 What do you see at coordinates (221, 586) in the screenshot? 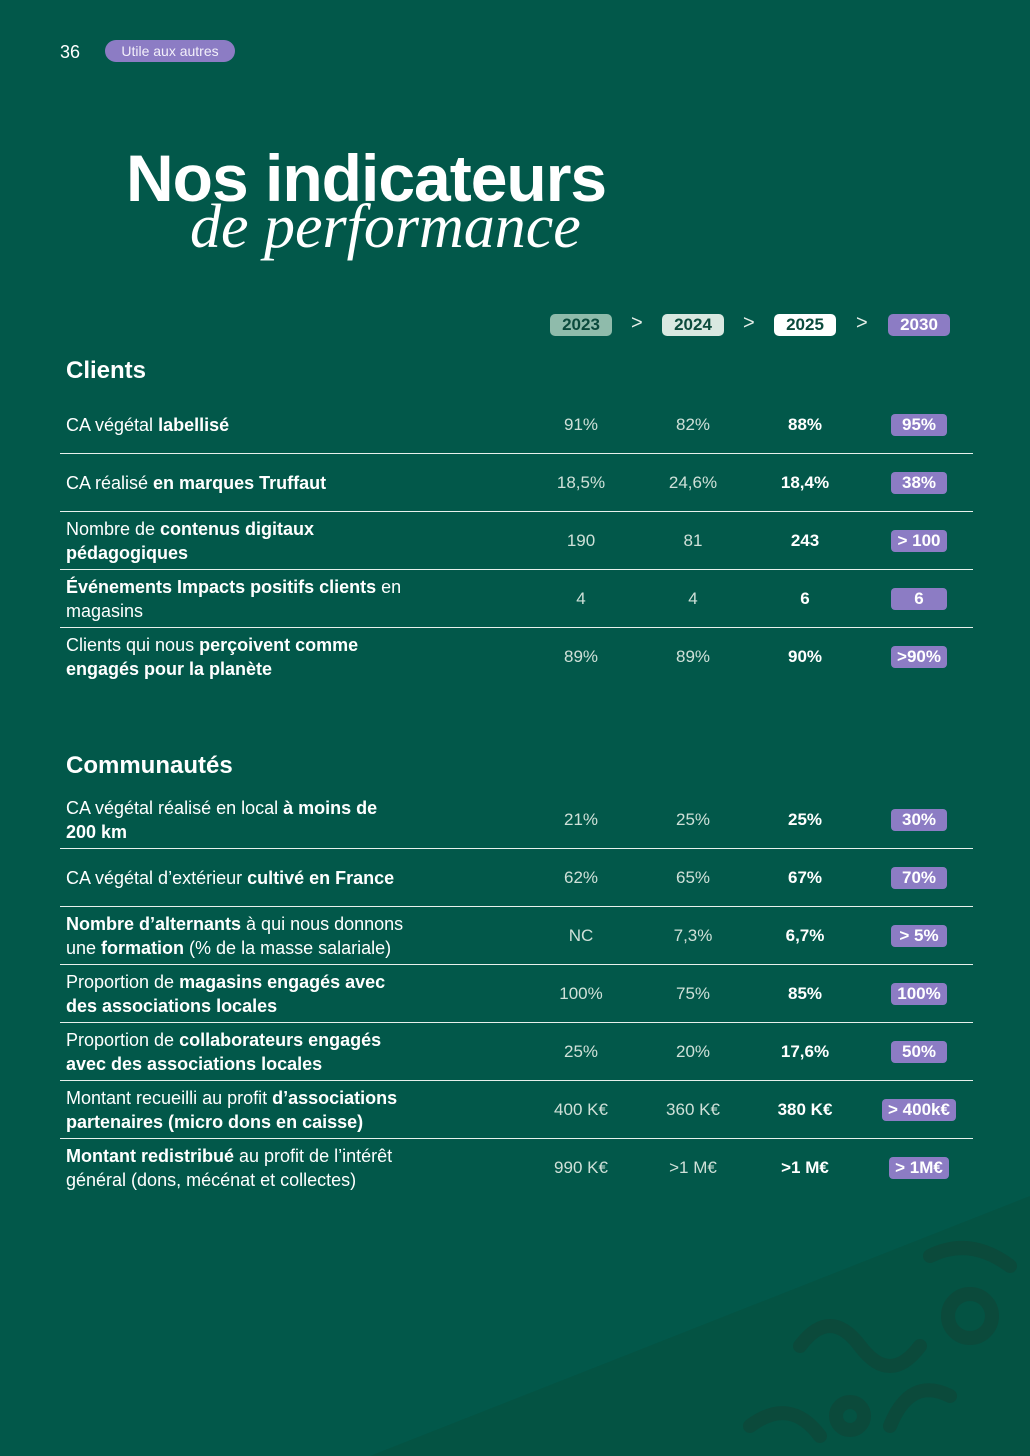
I see `label-text: Événements Impacts positifs clients` at bounding box center [221, 586].